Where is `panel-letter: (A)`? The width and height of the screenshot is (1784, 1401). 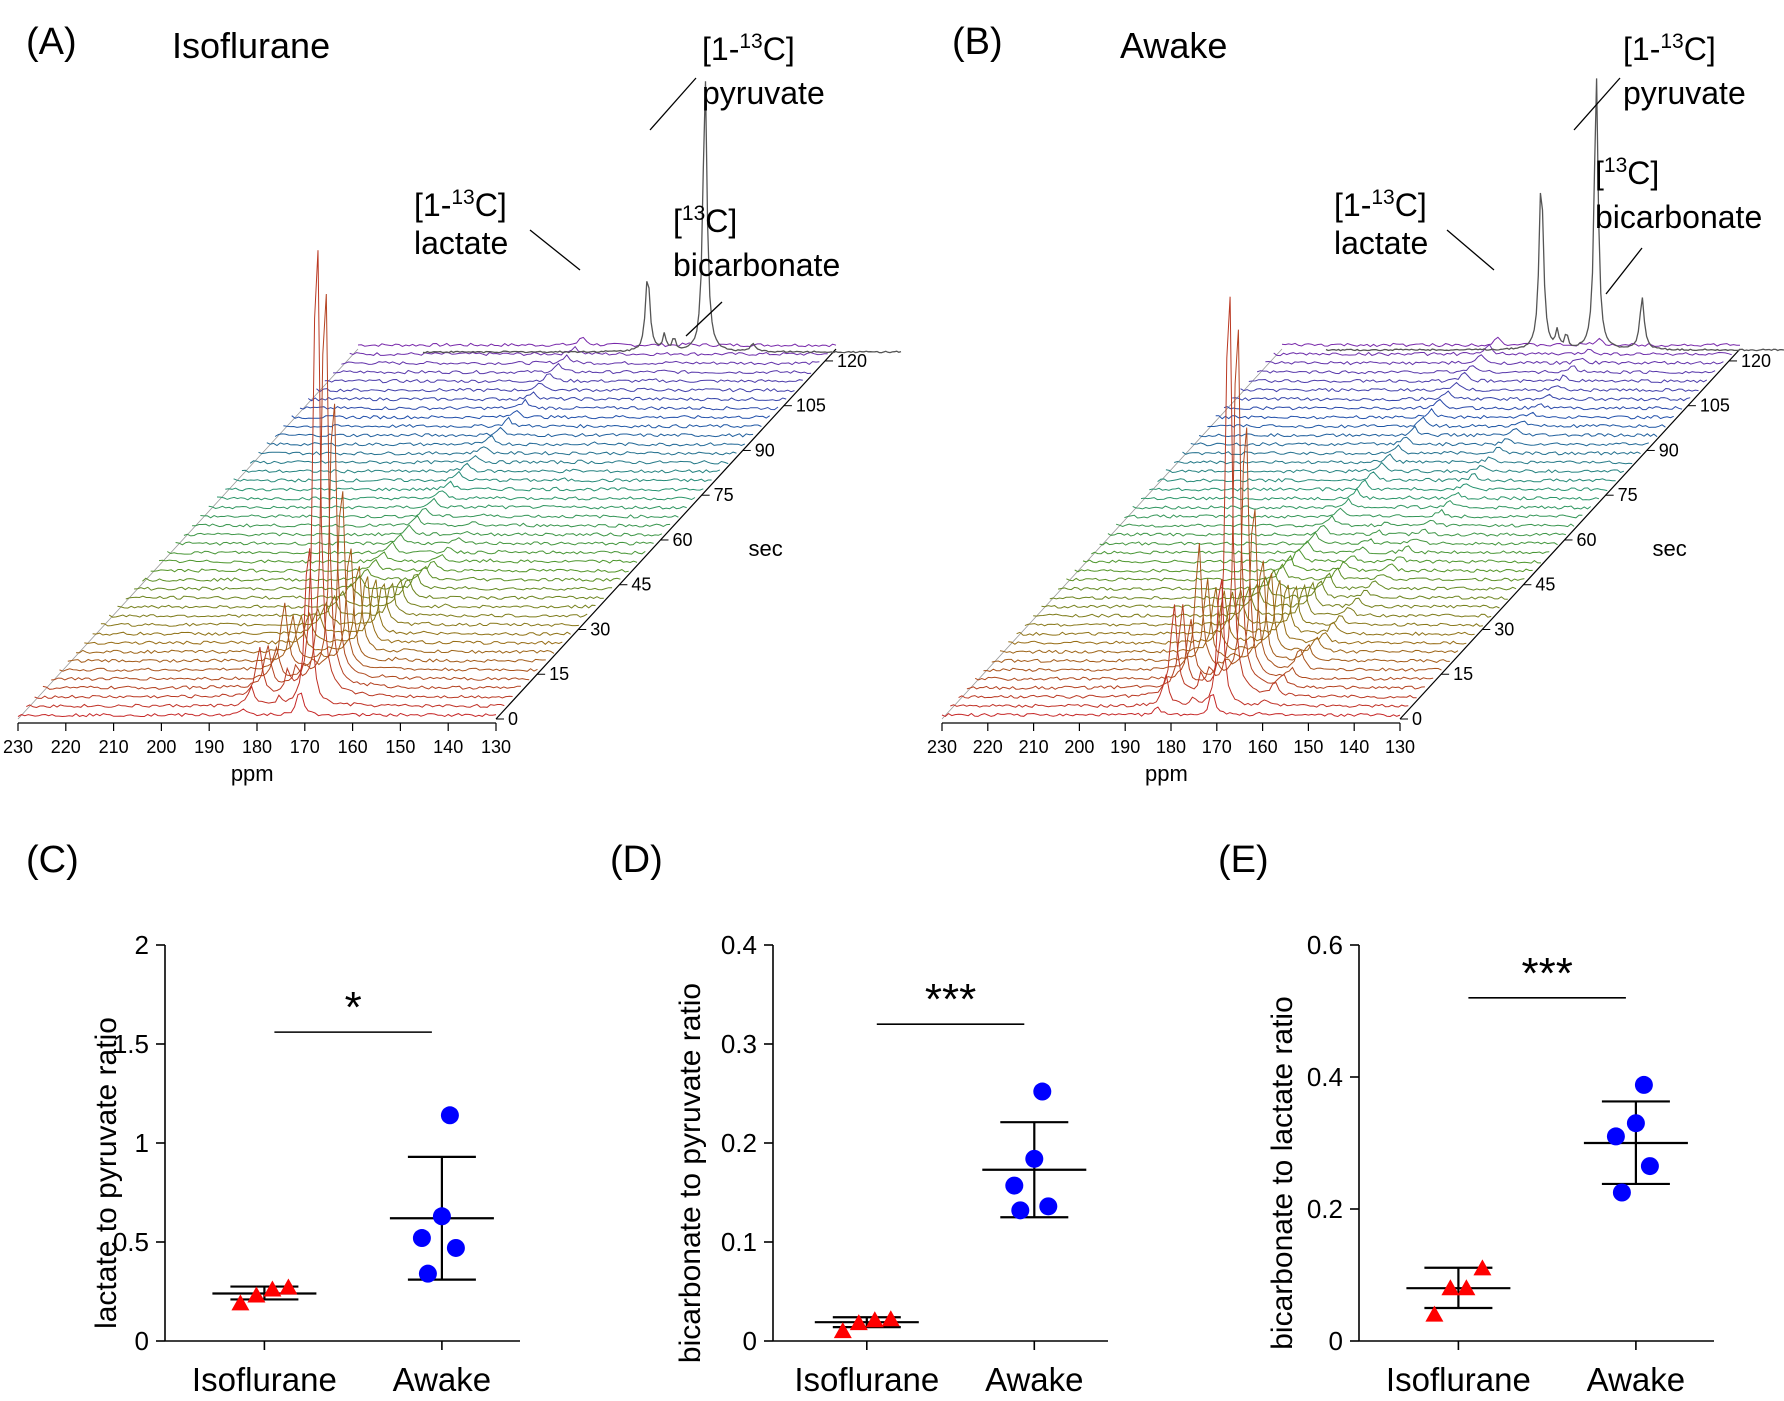
panel-letter: (A) is located at coordinates (51, 42).